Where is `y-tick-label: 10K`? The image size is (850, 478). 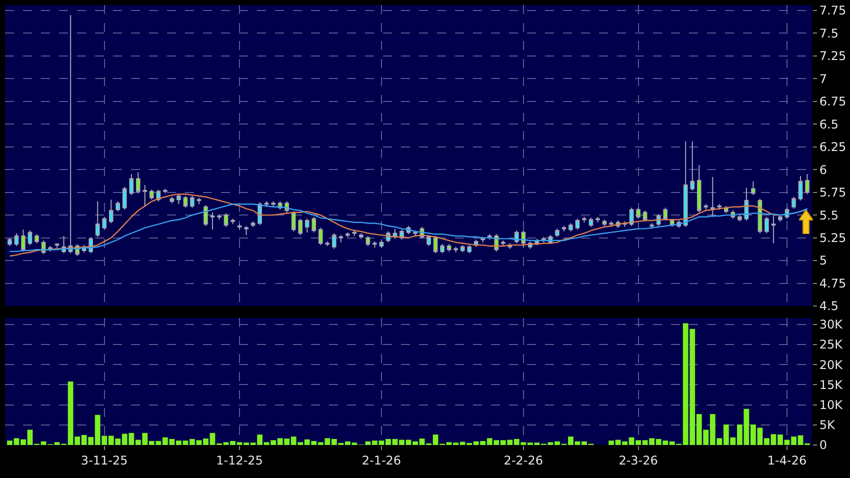
y-tick-label: 10K is located at coordinates (831, 405).